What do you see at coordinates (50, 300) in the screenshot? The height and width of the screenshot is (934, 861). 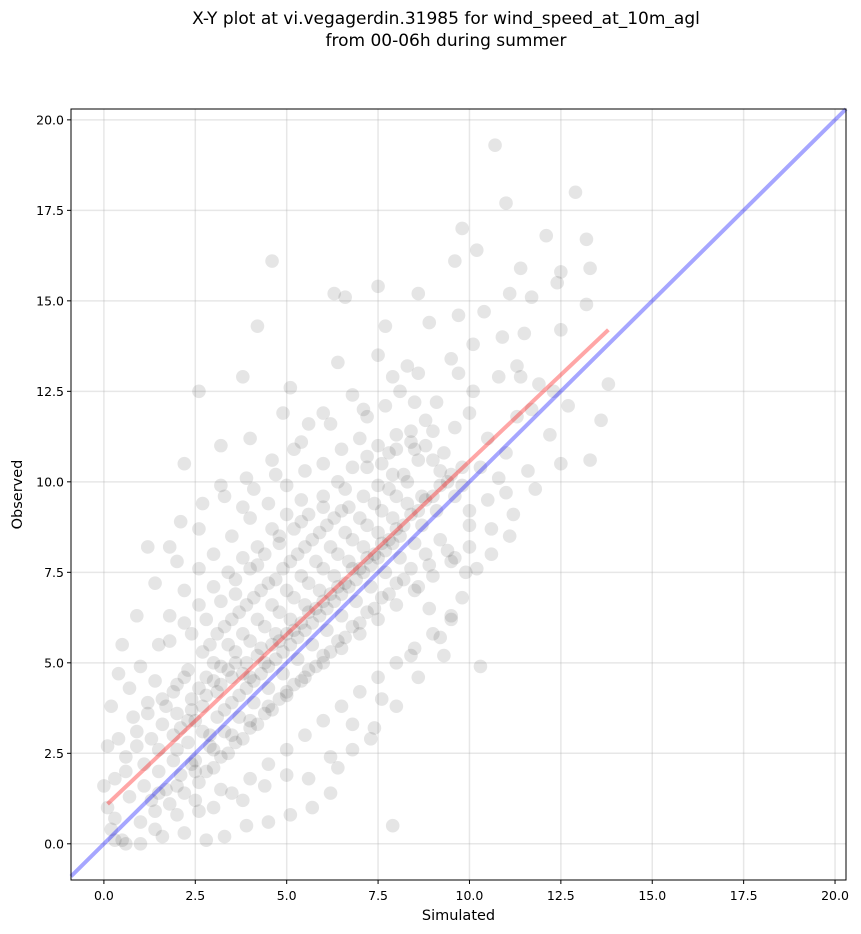 I see `y-tick-label: 15.0` at bounding box center [50, 300].